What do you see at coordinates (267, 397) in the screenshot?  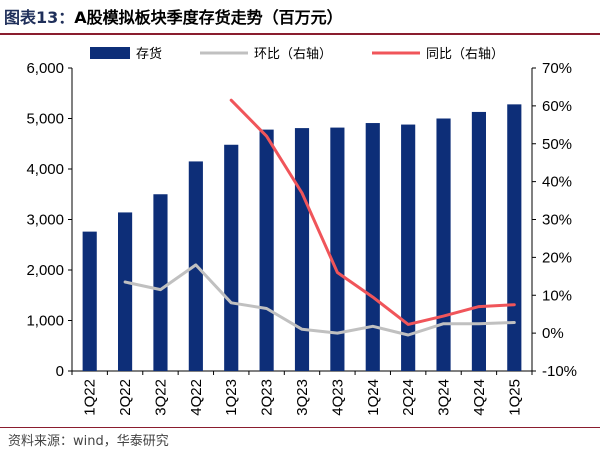 I see `x-tick-label: 2Q23` at bounding box center [267, 397].